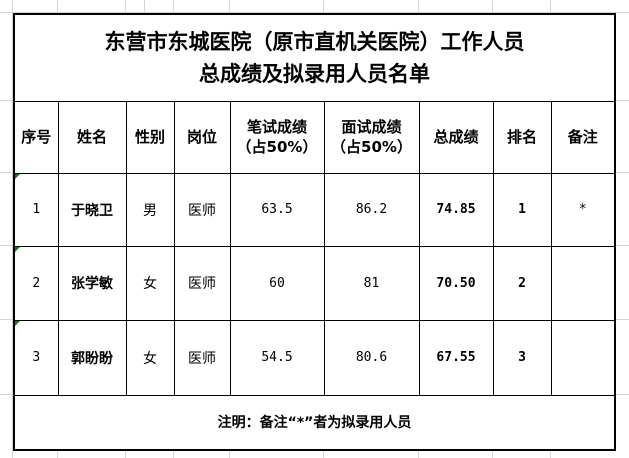  I want to click on cell-total: 67.55, so click(456, 357).